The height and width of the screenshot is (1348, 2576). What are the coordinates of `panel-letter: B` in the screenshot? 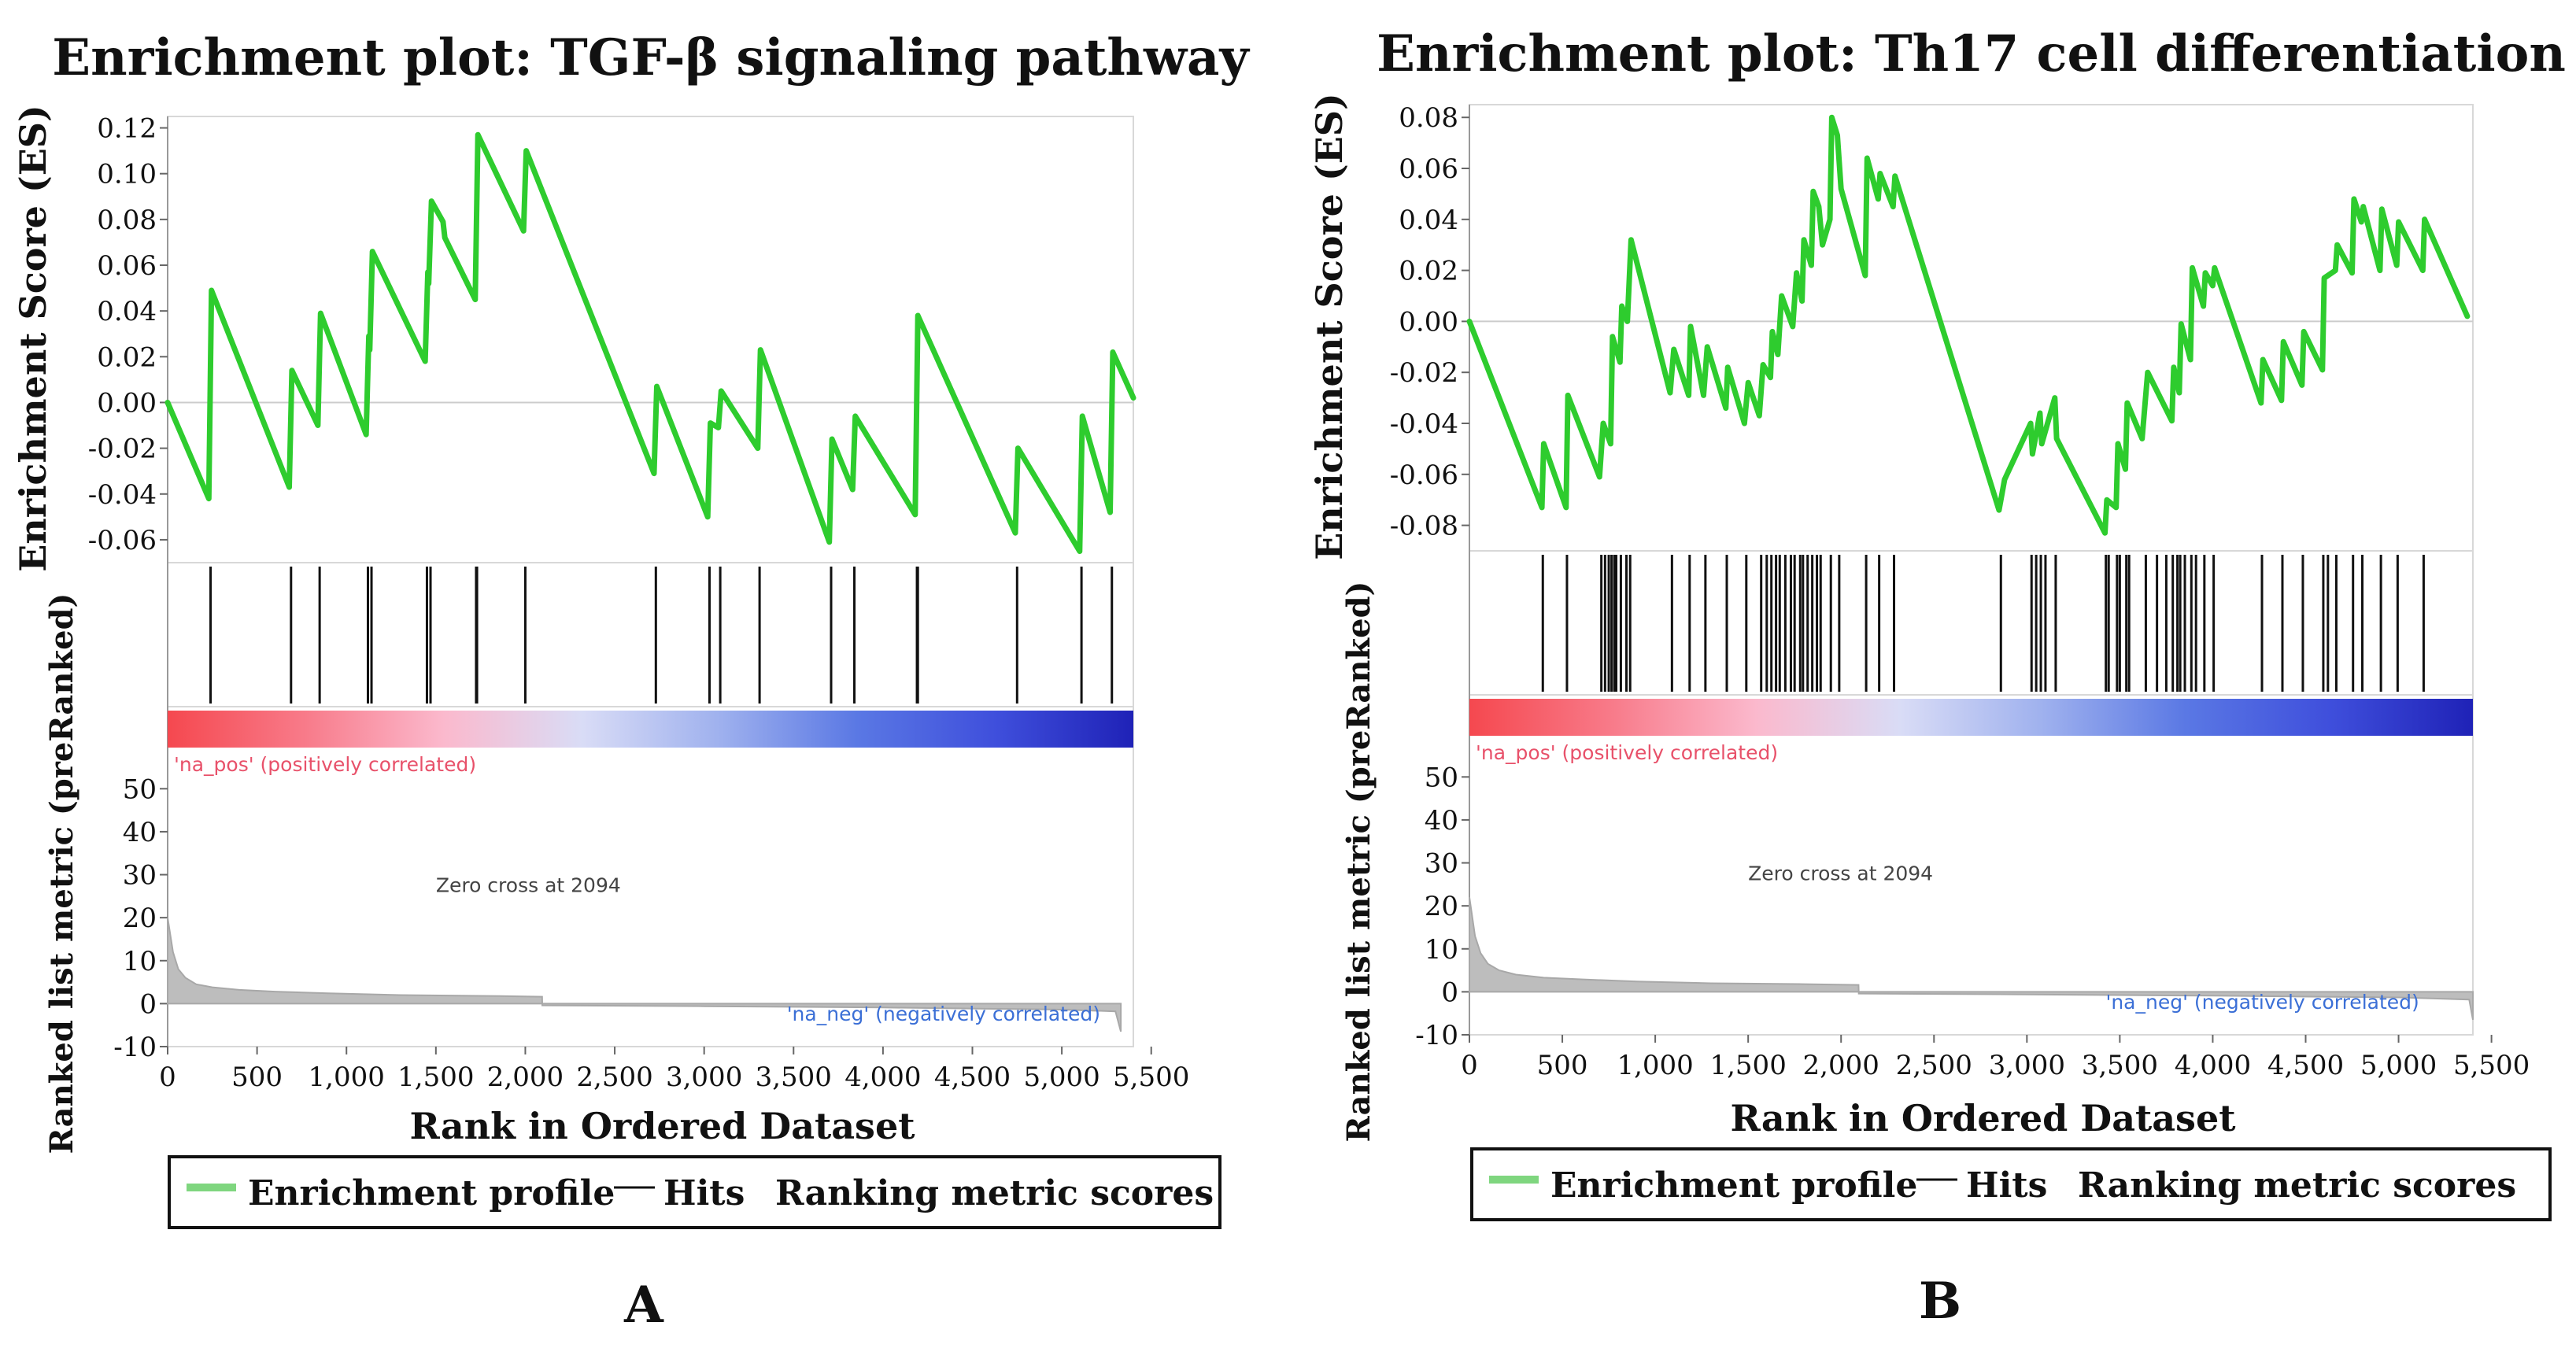 It's located at (1940, 1301).